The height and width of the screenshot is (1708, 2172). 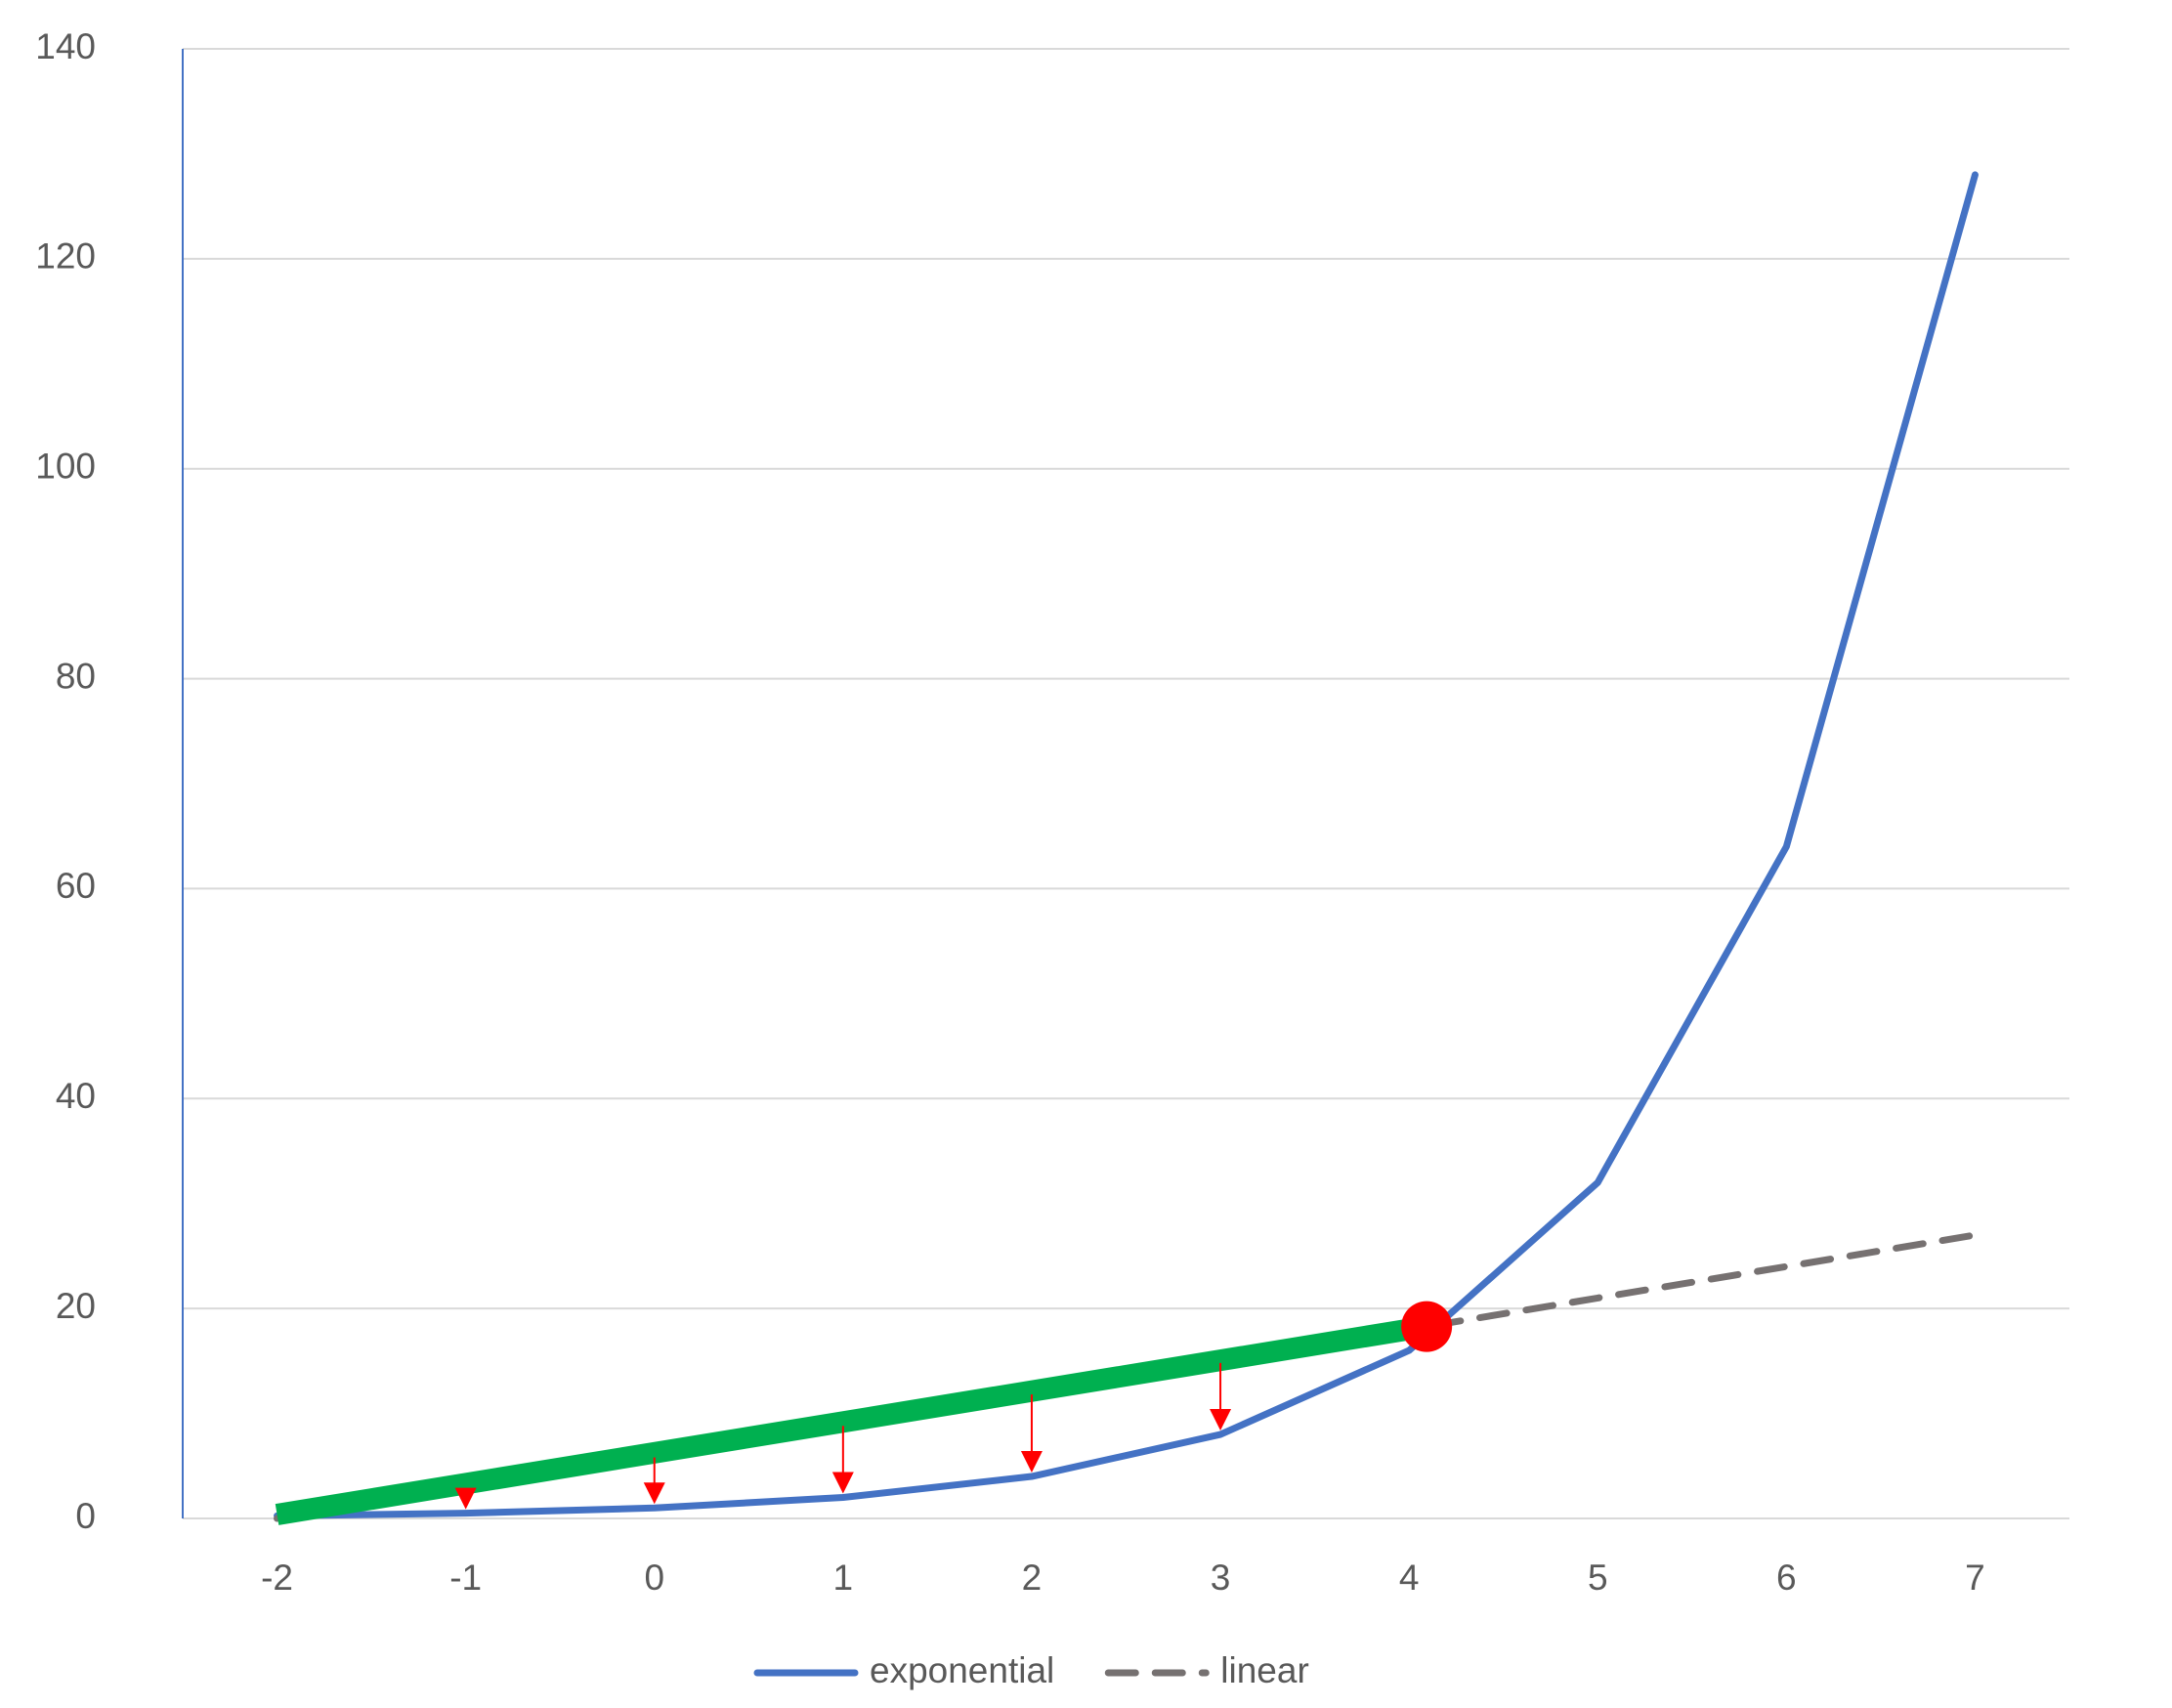 I want to click on y-tick-label: 120, so click(x=65, y=256).